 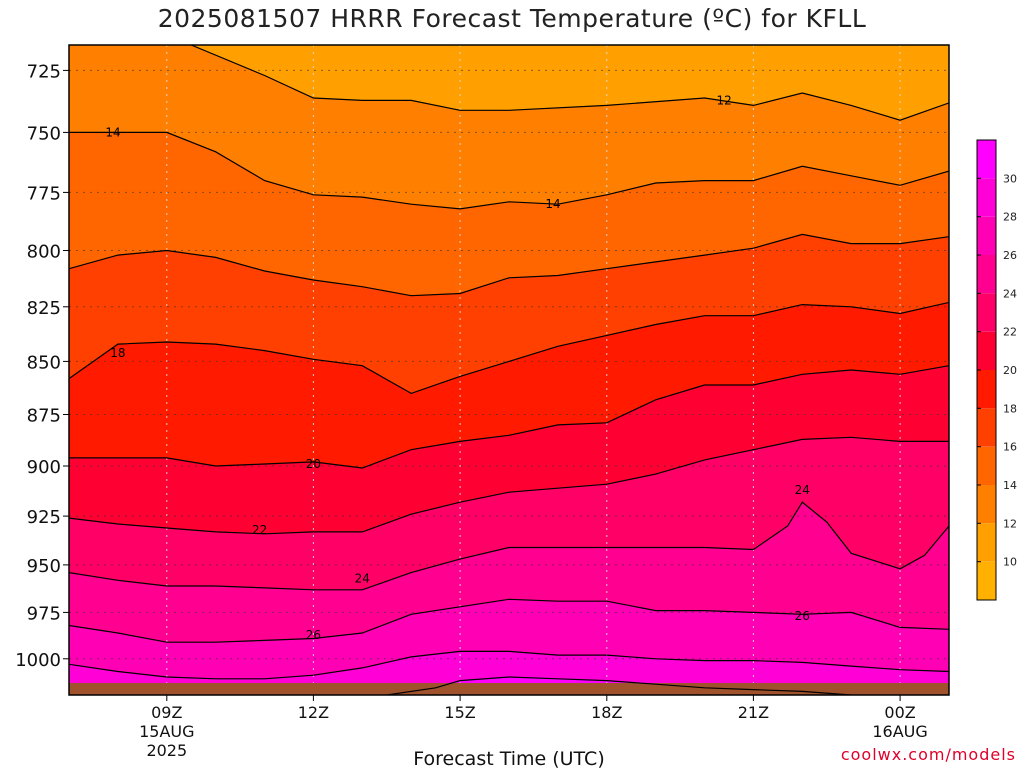 I want to click on colorbar-tick-label: 10, so click(x=1010, y=562).